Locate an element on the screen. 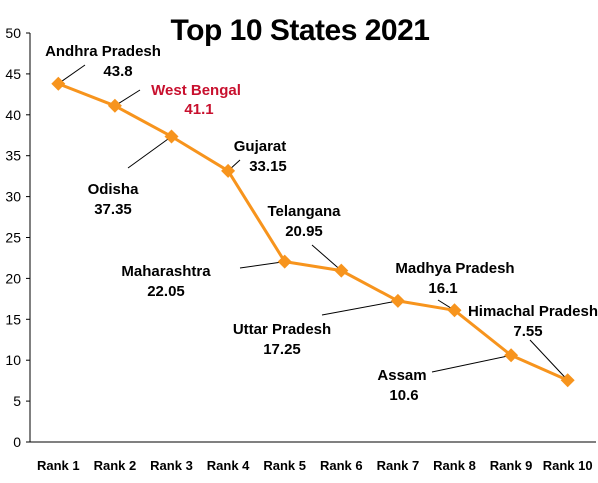  annotation-value: 41.1 is located at coordinates (198, 109).